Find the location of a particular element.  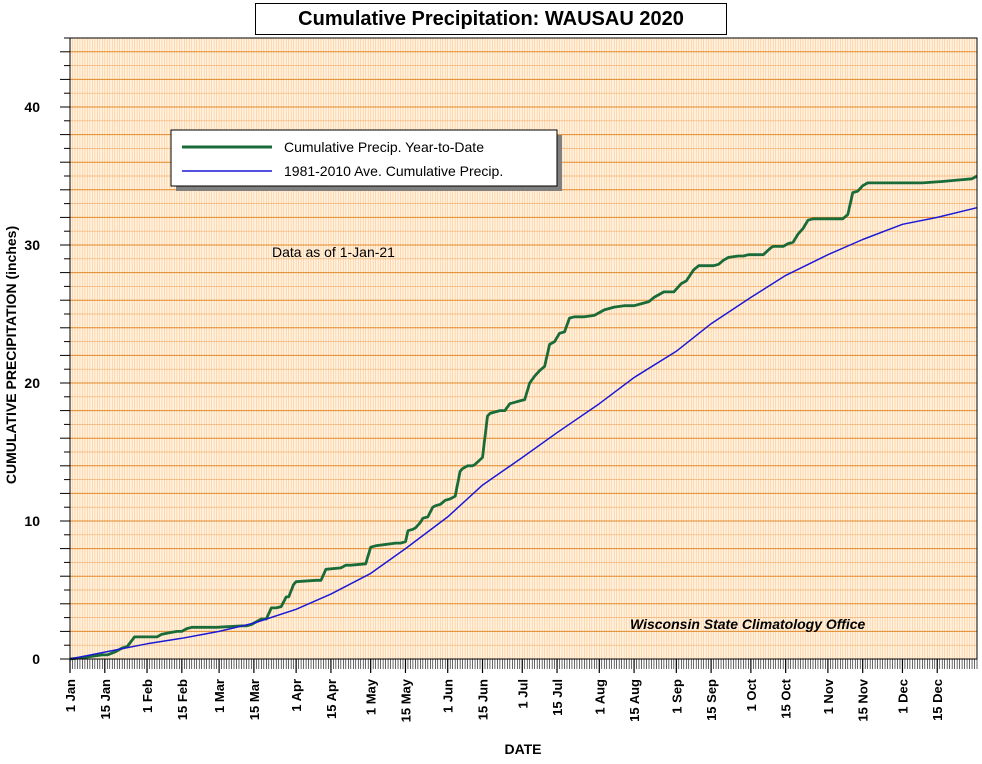

x-tick-label: 1 Jan is located at coordinates (70, 695).